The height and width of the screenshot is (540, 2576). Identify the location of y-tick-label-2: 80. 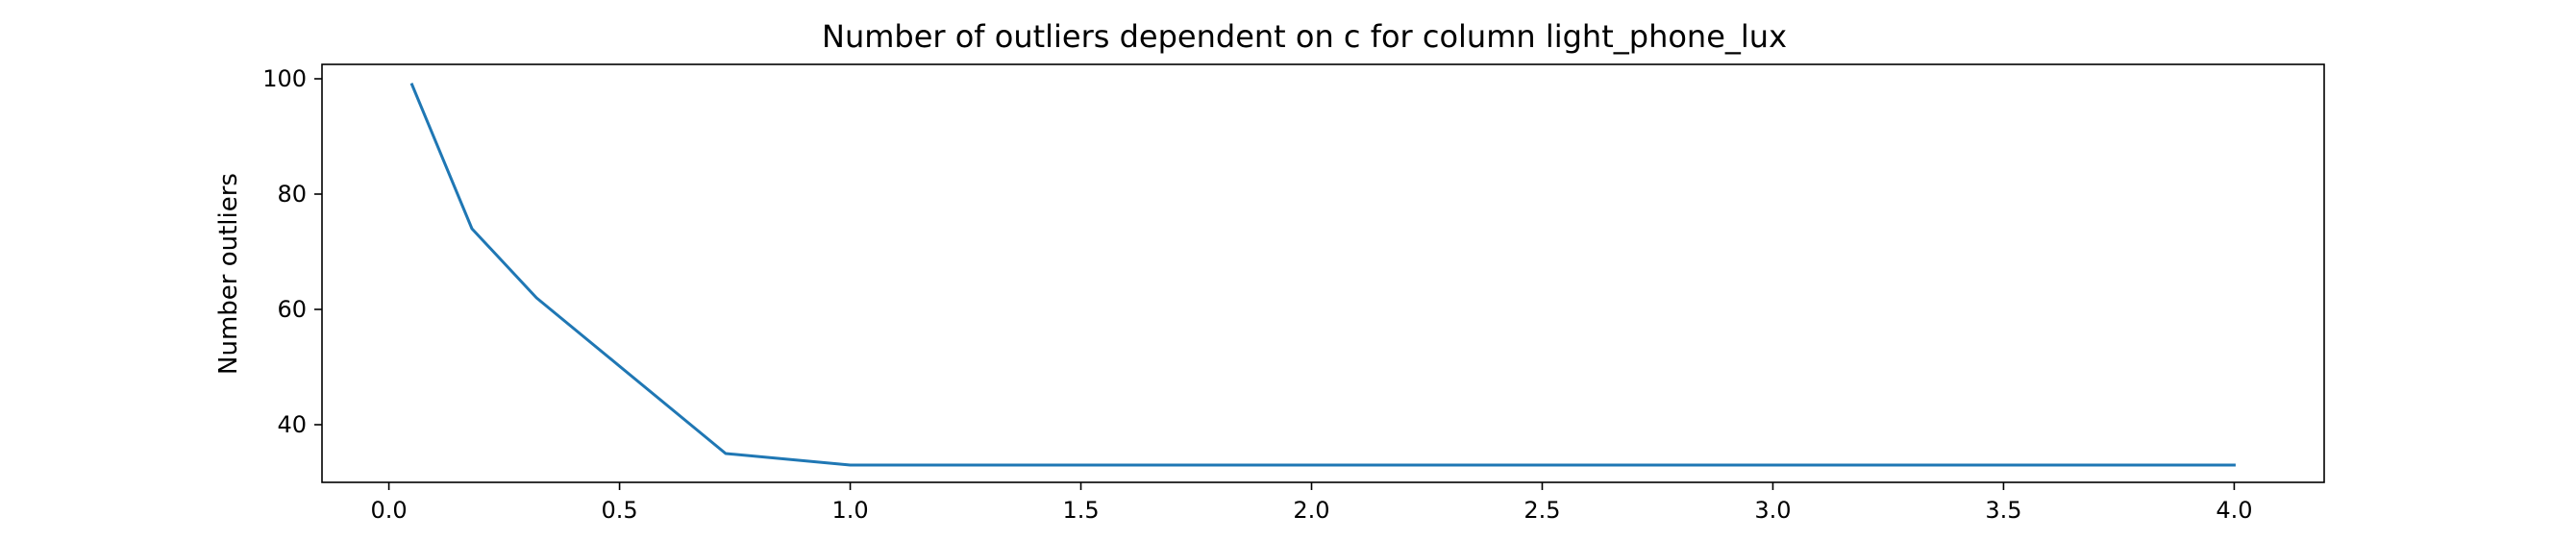
(292, 194).